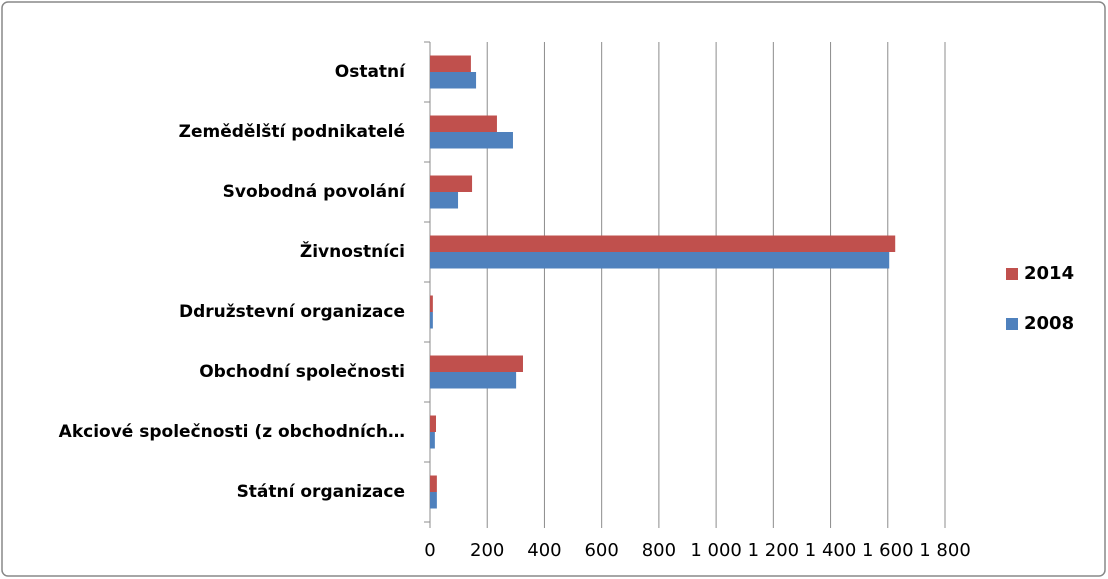  Describe the element at coordinates (945, 550) in the screenshot. I see `x-tick-label: 1 800` at that location.